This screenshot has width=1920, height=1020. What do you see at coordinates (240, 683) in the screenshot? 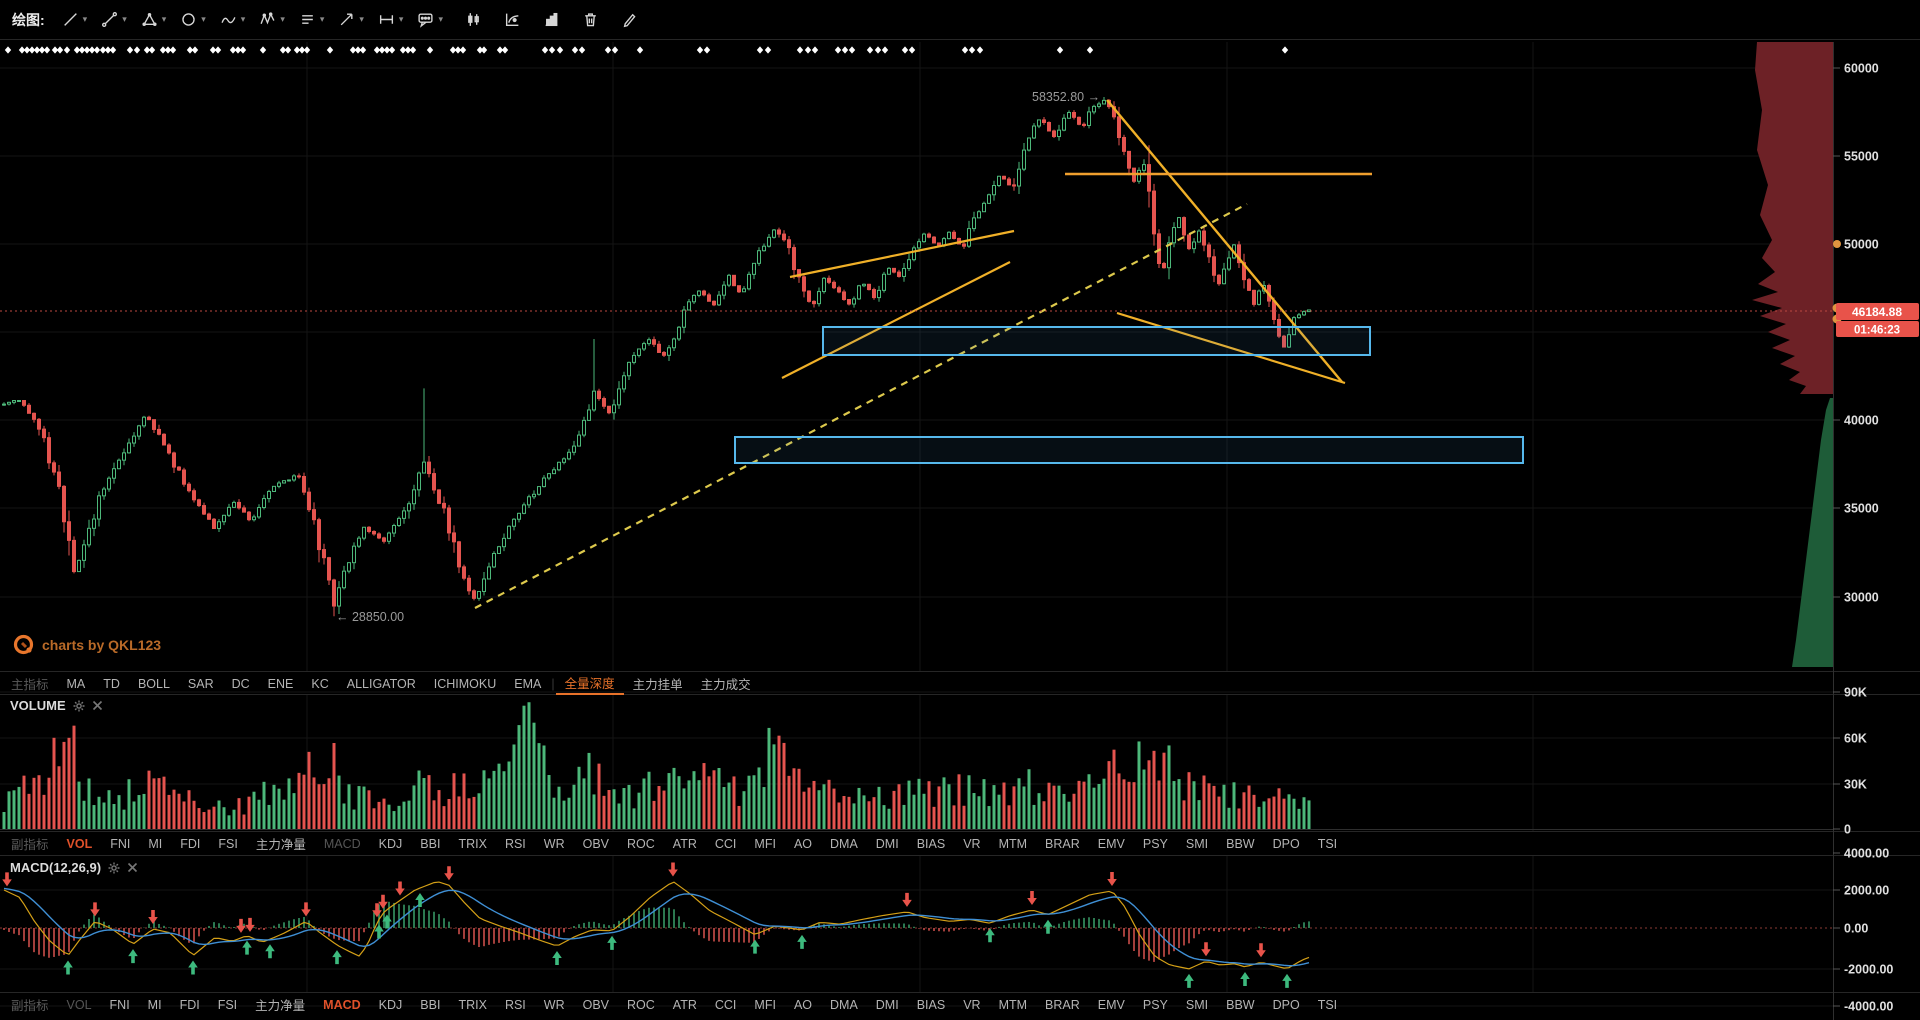
I see `tab-dc: DC` at bounding box center [240, 683].